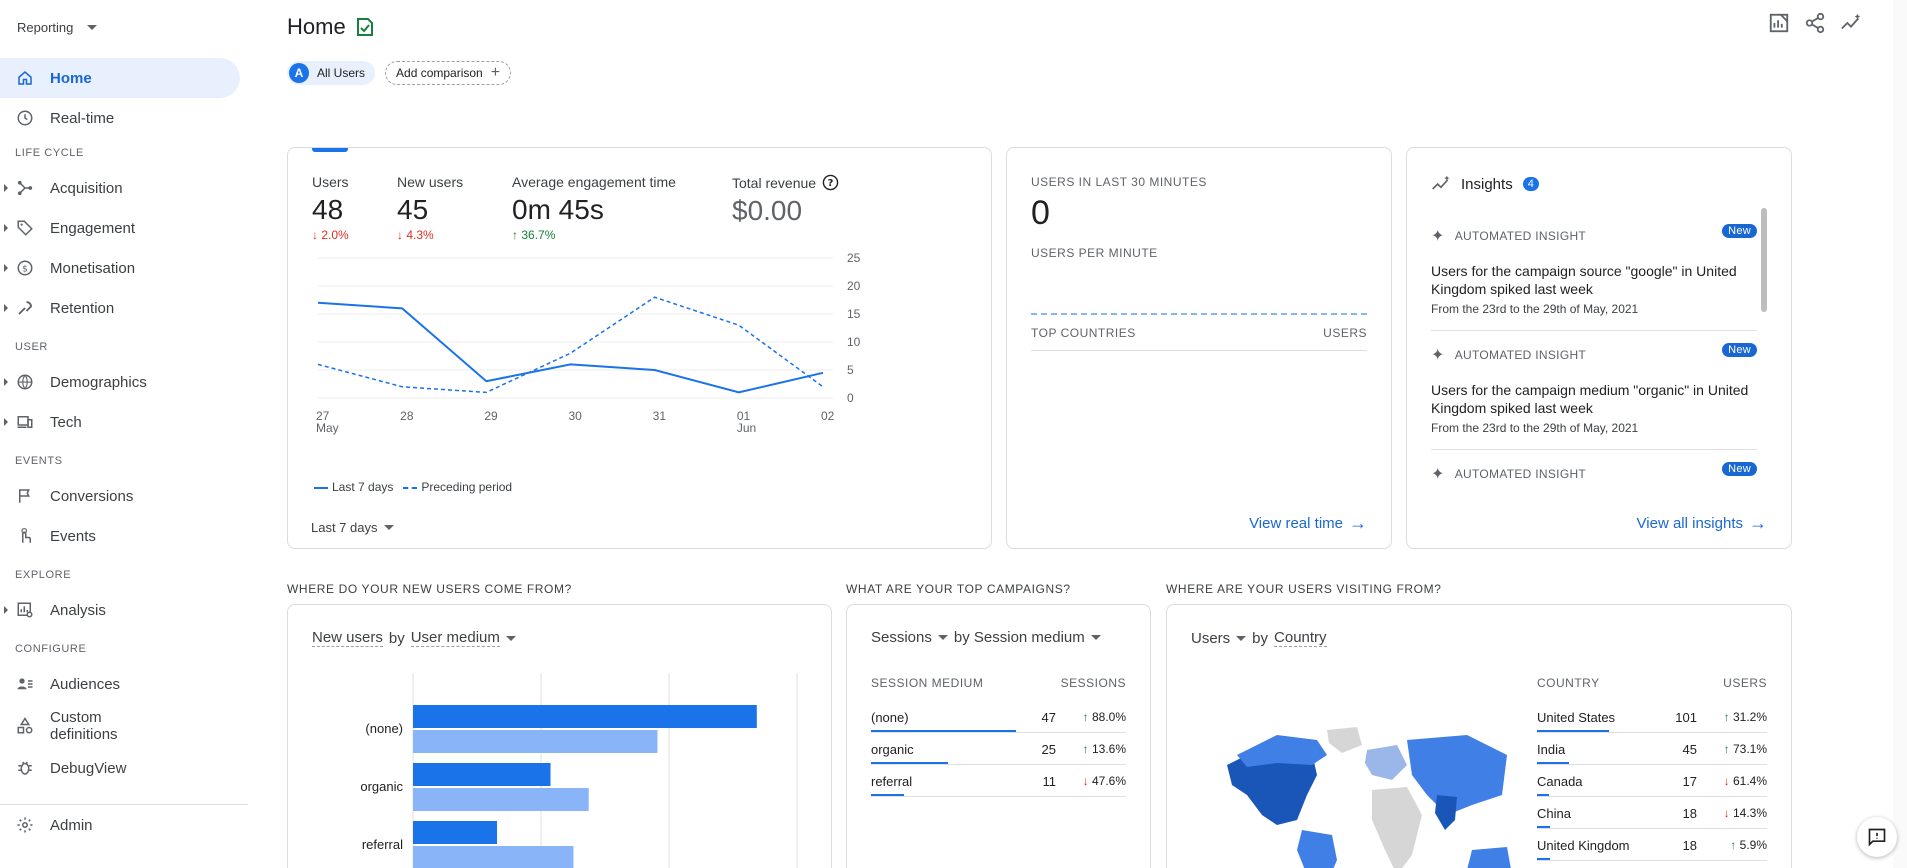 This screenshot has width=1907, height=868. What do you see at coordinates (455, 832) in the screenshot?
I see `bar-current` at bounding box center [455, 832].